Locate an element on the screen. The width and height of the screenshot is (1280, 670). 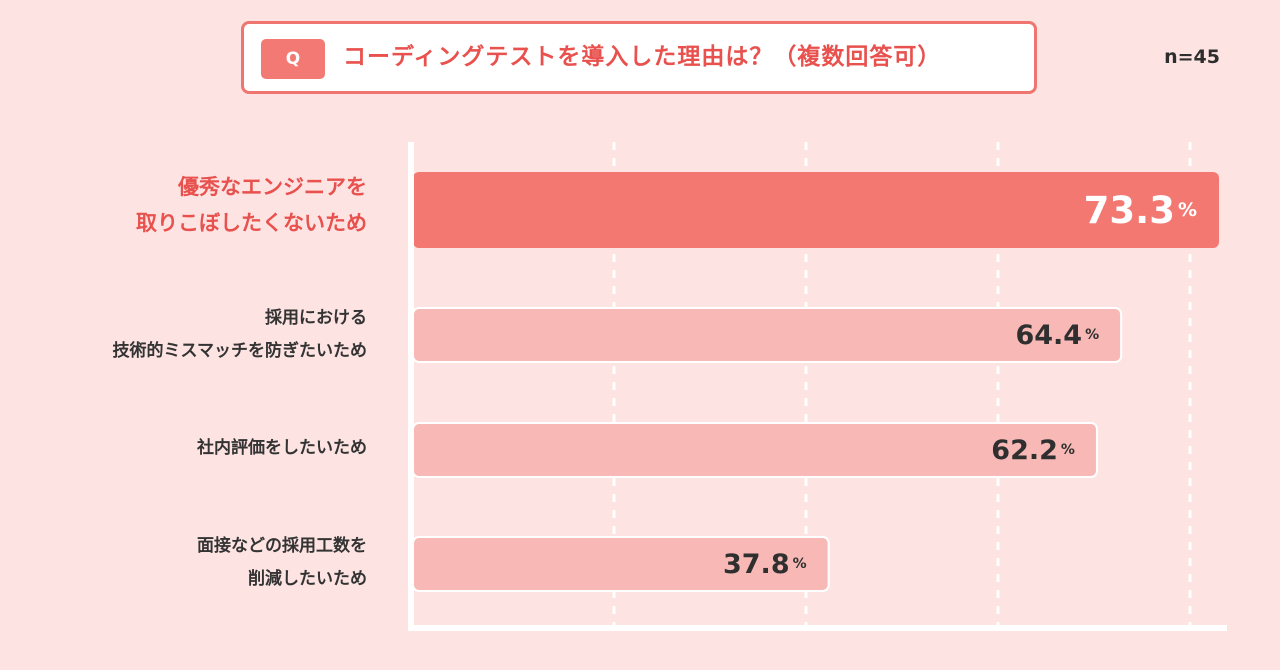
question-title: コーディングテストを導入した理由は？（複数回答可） is located at coordinates (642, 57).